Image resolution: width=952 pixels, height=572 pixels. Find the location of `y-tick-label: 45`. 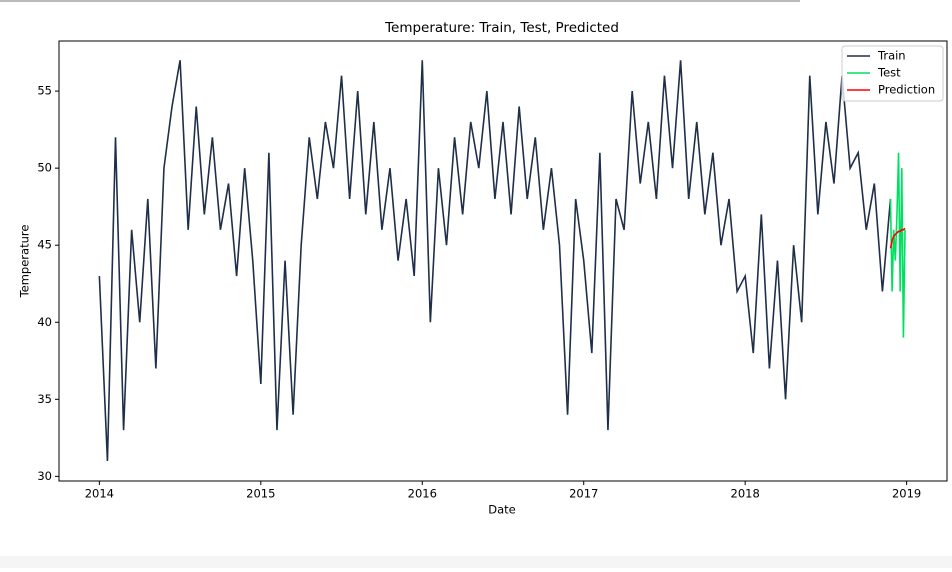

y-tick-label: 45 is located at coordinates (44, 245).